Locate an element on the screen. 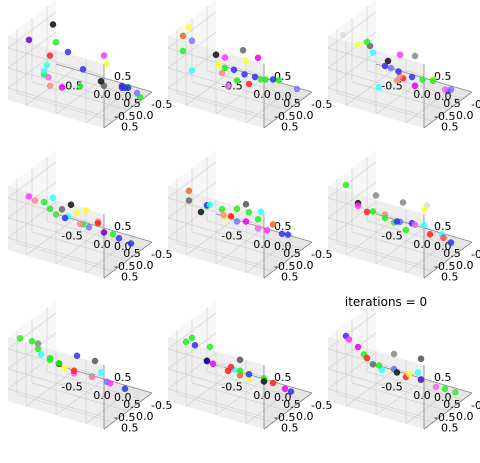  subplot-7: -0.50.00.50.50.0-0.50.50.0-0.5 is located at coordinates (89, 367).